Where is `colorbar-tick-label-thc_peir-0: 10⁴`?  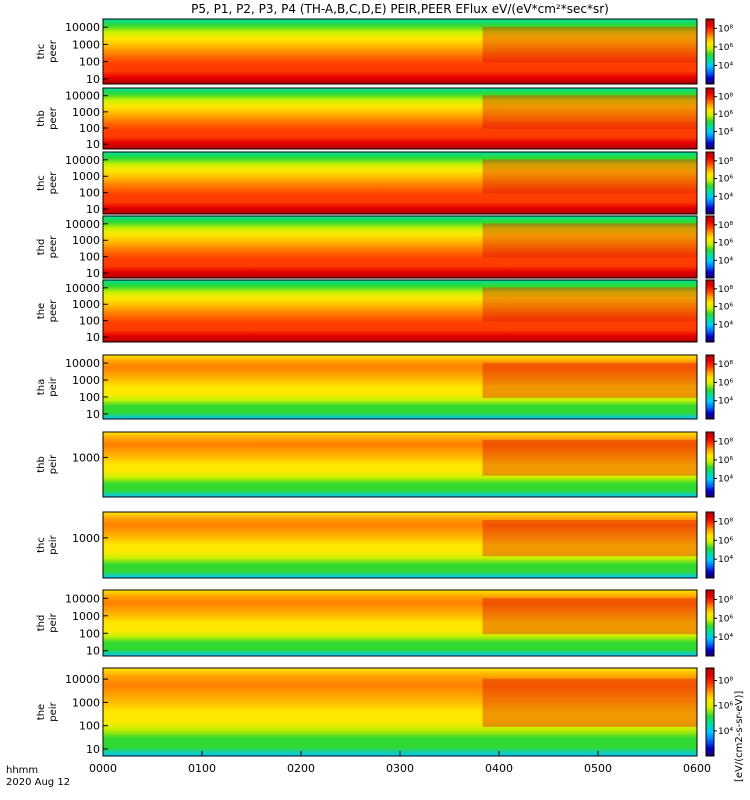 colorbar-tick-label-thc_peir-0: 10⁴ is located at coordinates (725, 560).